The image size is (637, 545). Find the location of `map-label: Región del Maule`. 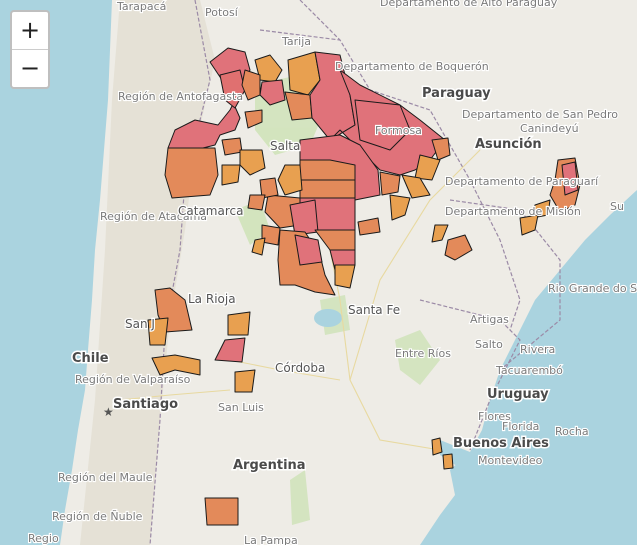

map-label: Región del Maule is located at coordinates (105, 477).